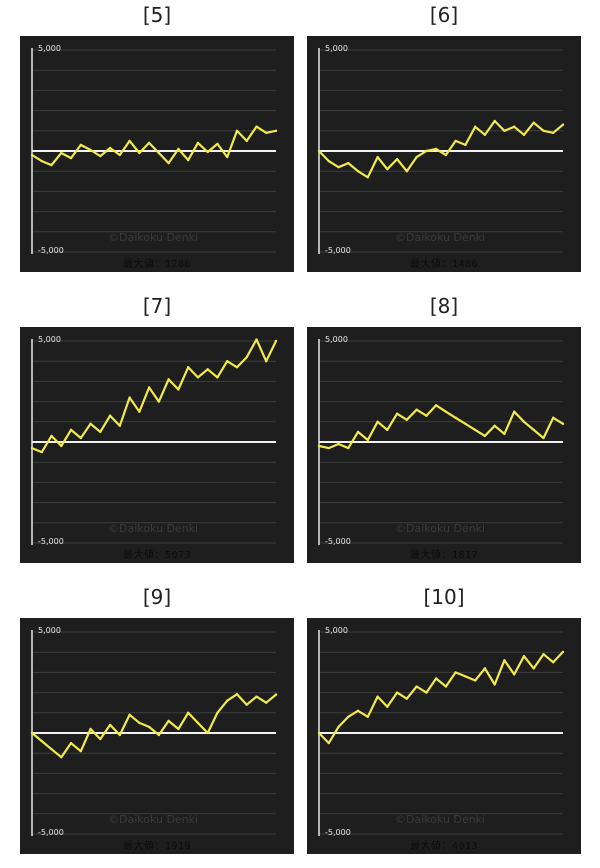  What do you see at coordinates (157, 736) in the screenshot?
I see `chart-panel: 5,000 -5,000 ©Daikoku Denki 最大値：1919` at bounding box center [157, 736].